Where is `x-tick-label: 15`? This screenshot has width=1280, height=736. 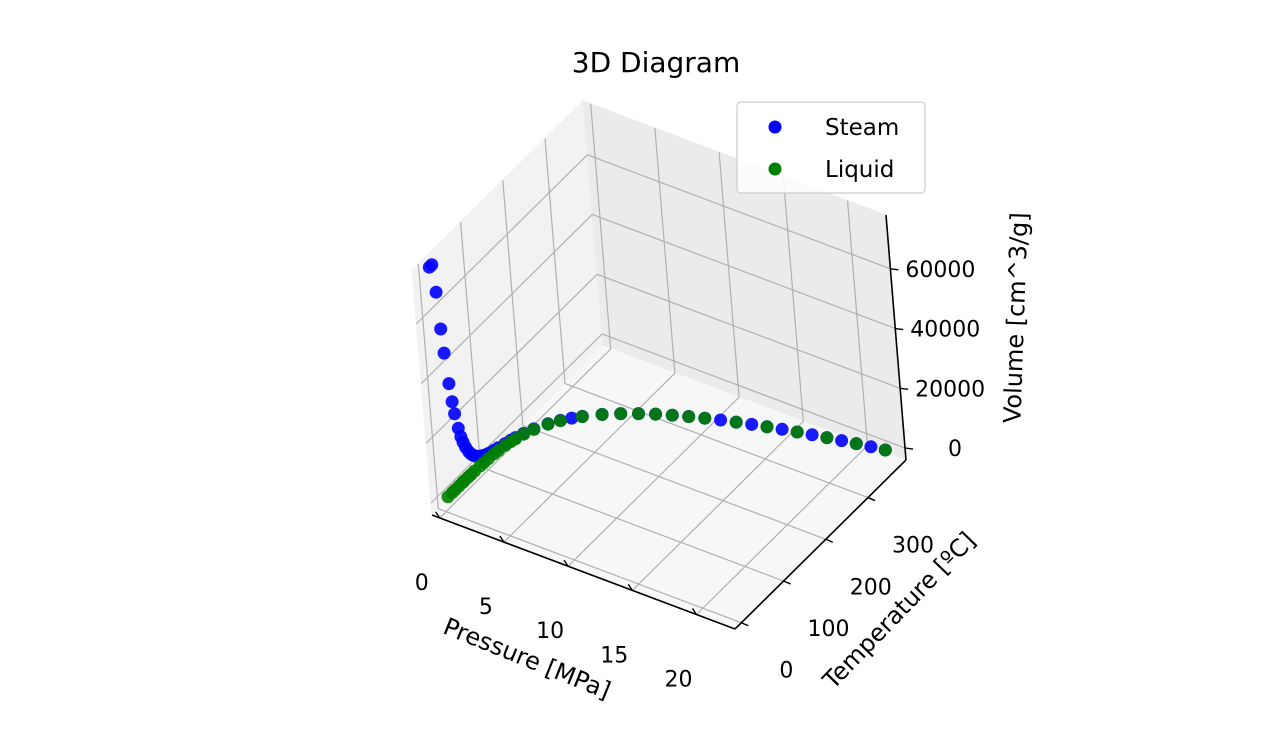 x-tick-label: 15 is located at coordinates (614, 655).